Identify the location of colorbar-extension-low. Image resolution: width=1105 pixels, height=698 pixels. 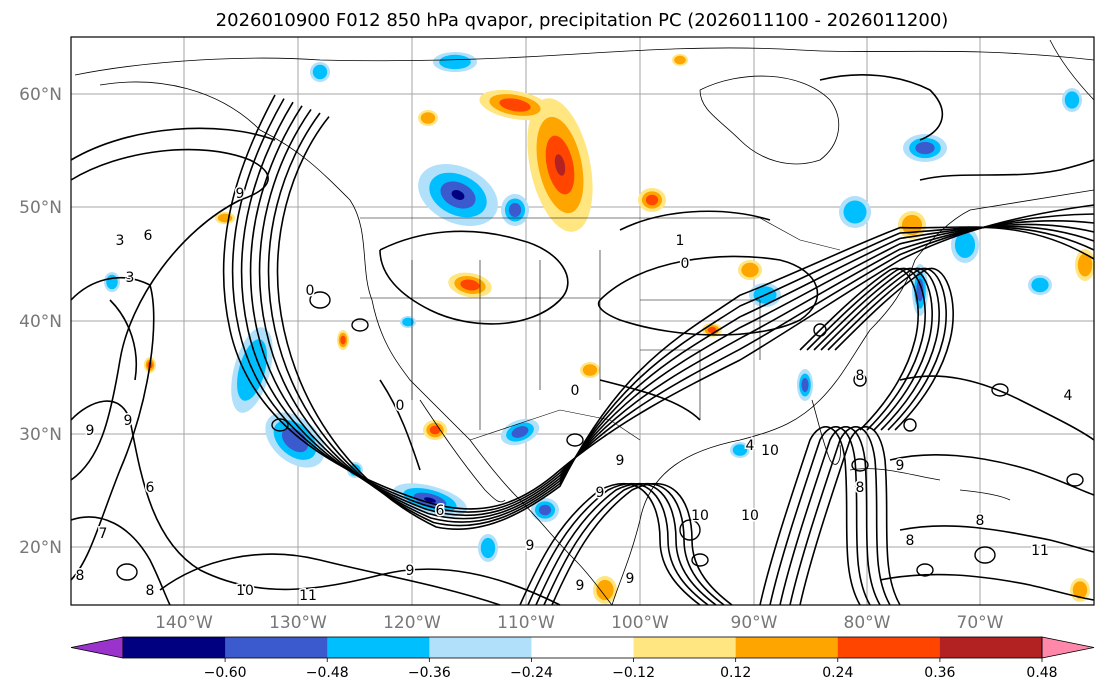
(97, 647).